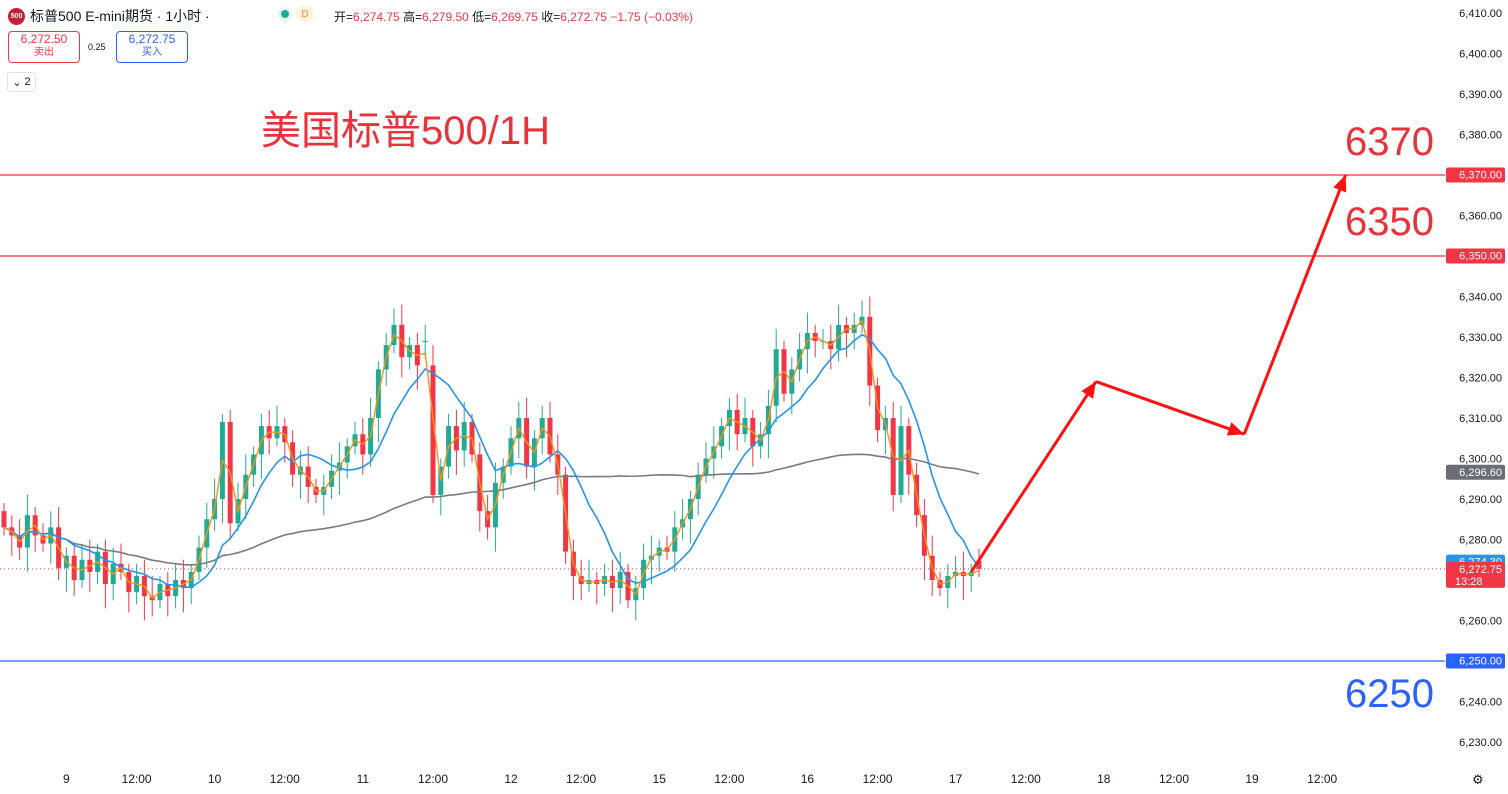  Describe the element at coordinates (17, 82) in the screenshot. I see `chevron-down-icon: ⌄` at that location.